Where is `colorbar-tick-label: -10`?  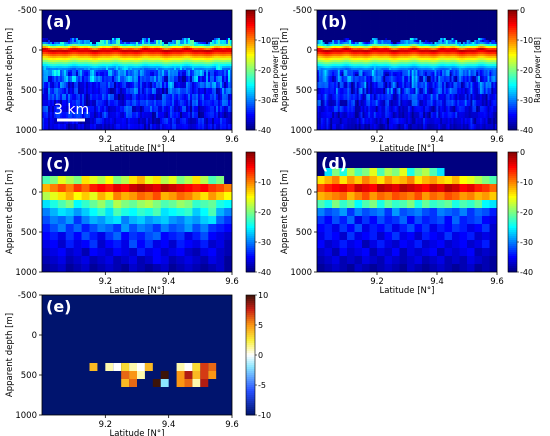
colorbar-tick-label: -10 is located at coordinates (526, 40).